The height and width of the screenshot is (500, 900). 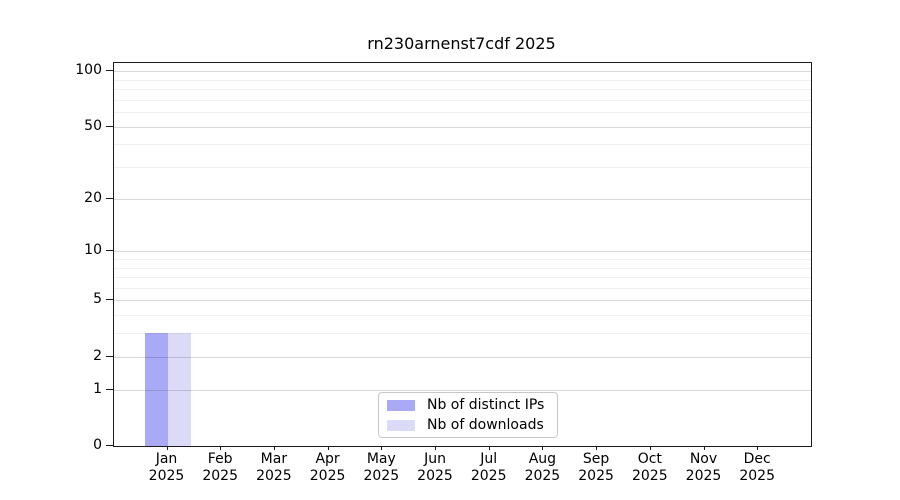 I want to click on y-tick-label: 50, so click(x=93, y=125).